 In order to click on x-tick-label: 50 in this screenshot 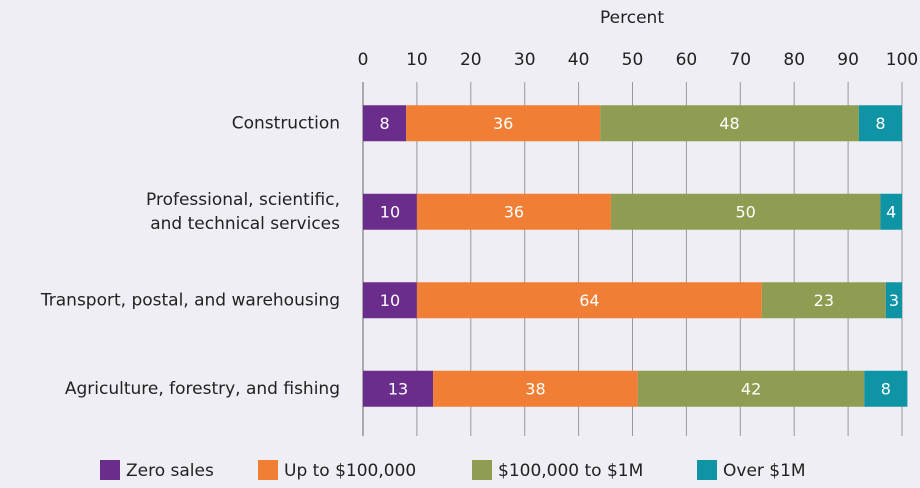, I will do `click(633, 60)`.